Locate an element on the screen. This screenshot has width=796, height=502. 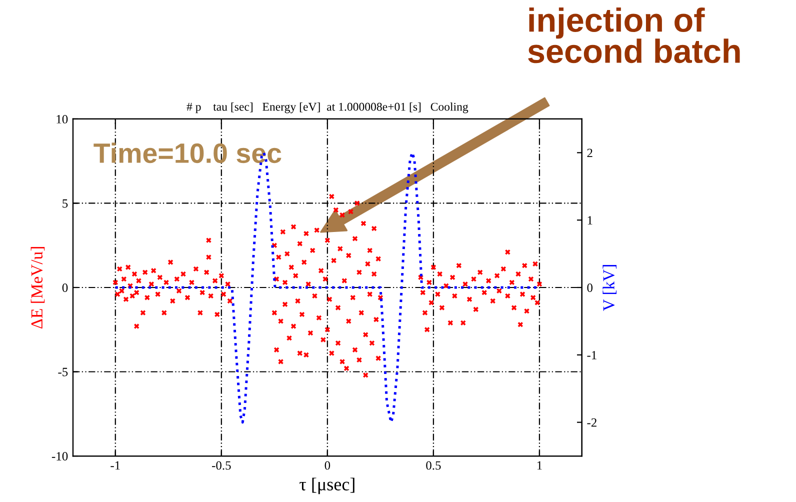
x-tick-label: 0.5 is located at coordinates (433, 465).